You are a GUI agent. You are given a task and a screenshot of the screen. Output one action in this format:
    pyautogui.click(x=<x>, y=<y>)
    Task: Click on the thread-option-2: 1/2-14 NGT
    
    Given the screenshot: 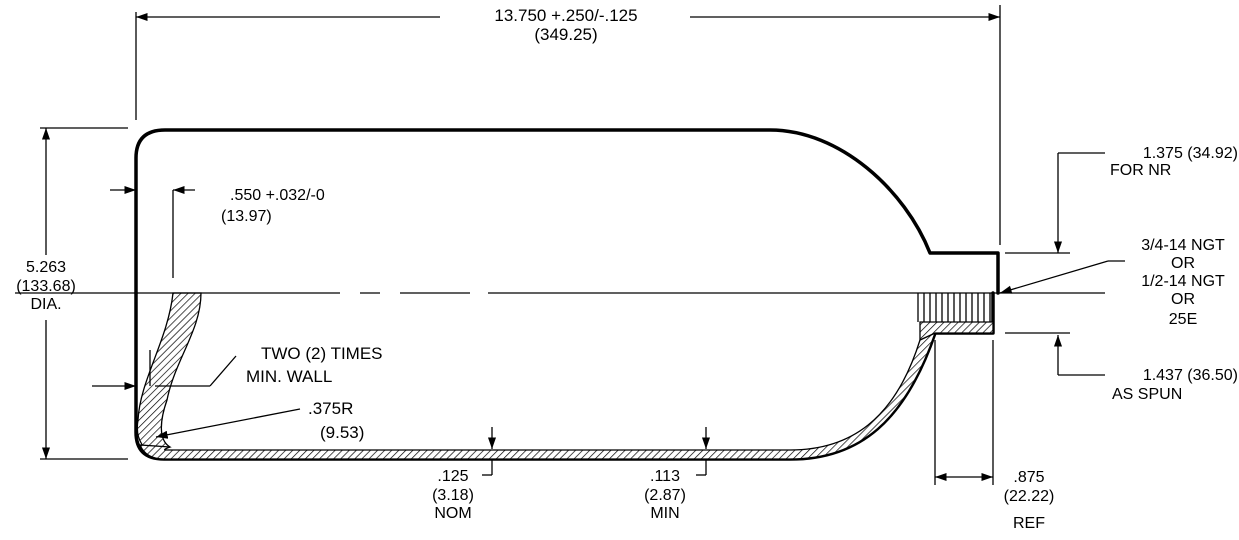 What is the action you would take?
    pyautogui.click(x=1183, y=281)
    